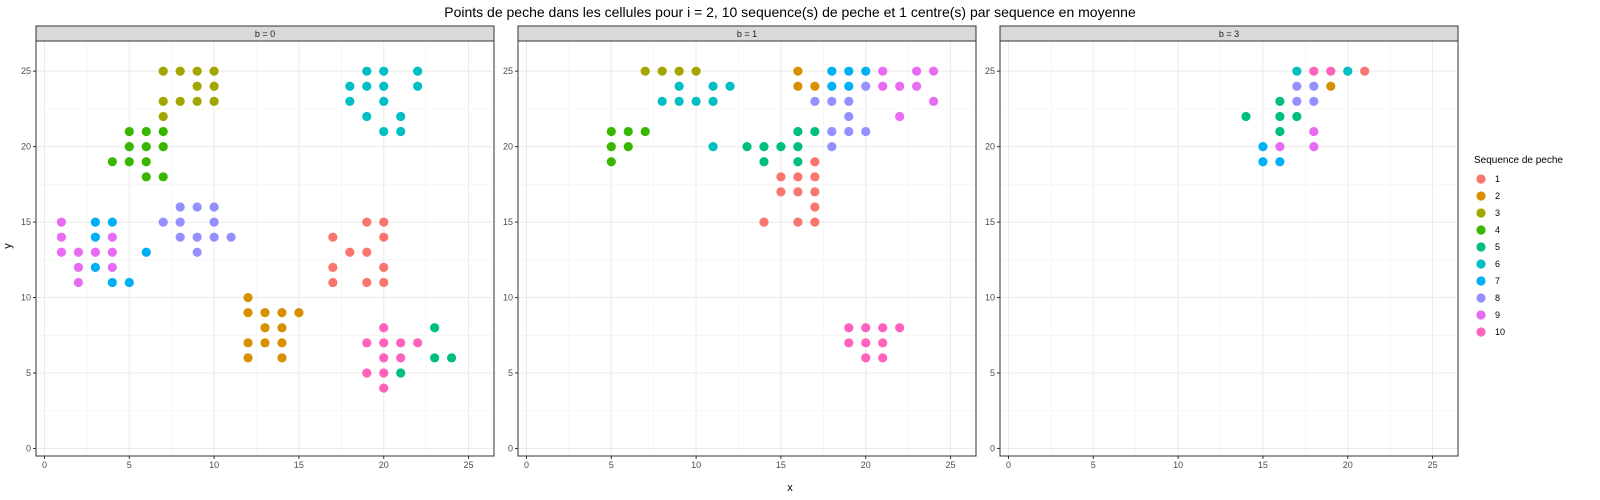 The image size is (1600, 500). Describe the element at coordinates (1518, 246) in the screenshot. I see `legend: Sequence de peche 1 2 3 4 5 6 7 8 9 10` at that location.